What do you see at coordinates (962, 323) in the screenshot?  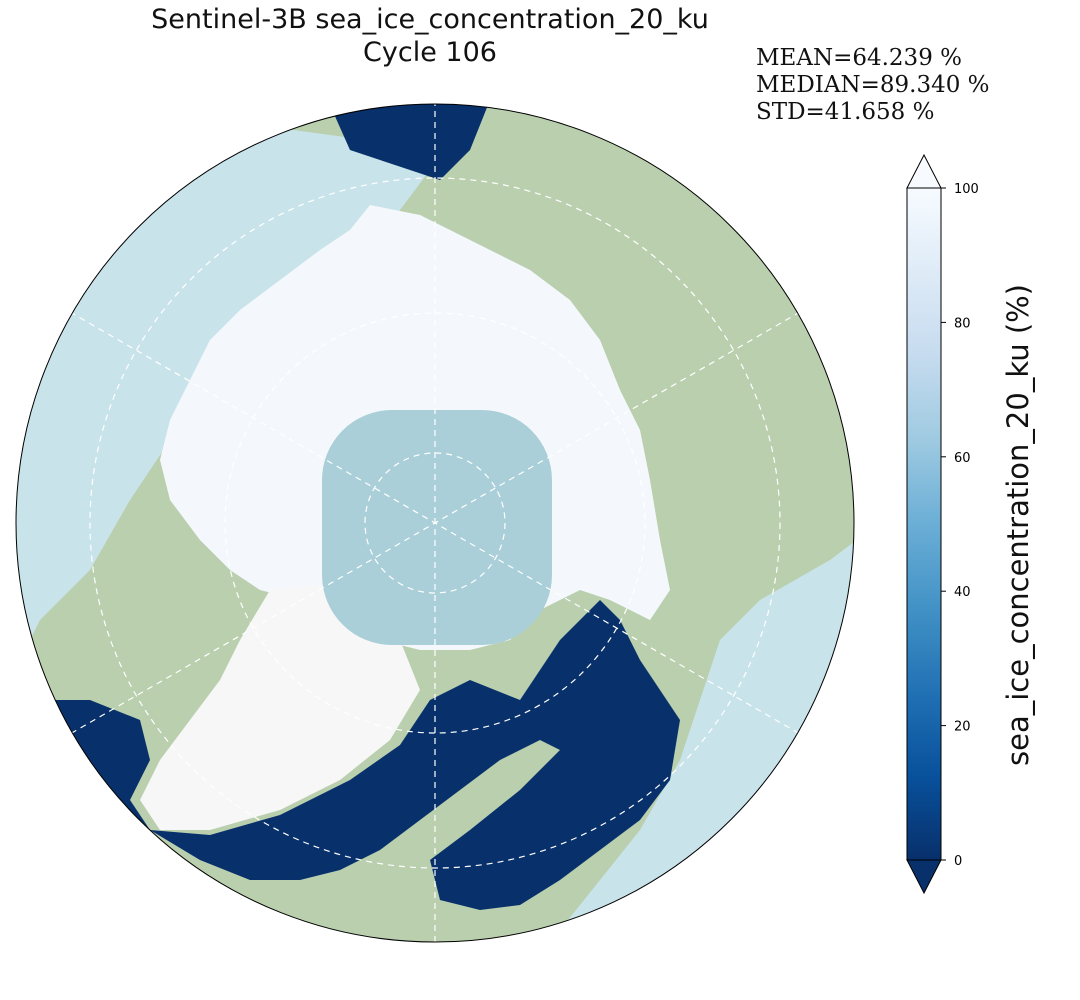 I see `colorbar-tick-label: 80` at bounding box center [962, 323].